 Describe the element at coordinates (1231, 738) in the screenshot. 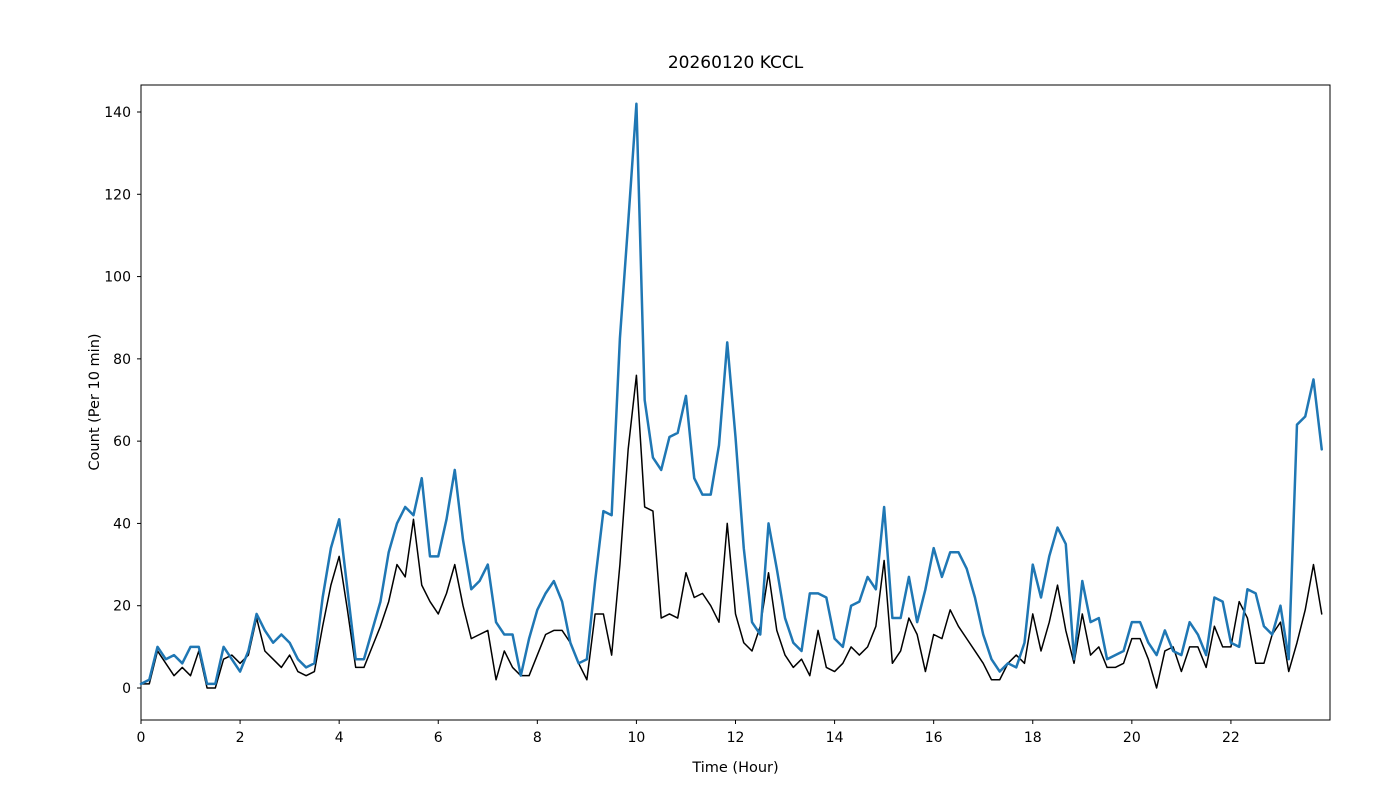

I see `x-tick-label: 22` at that location.